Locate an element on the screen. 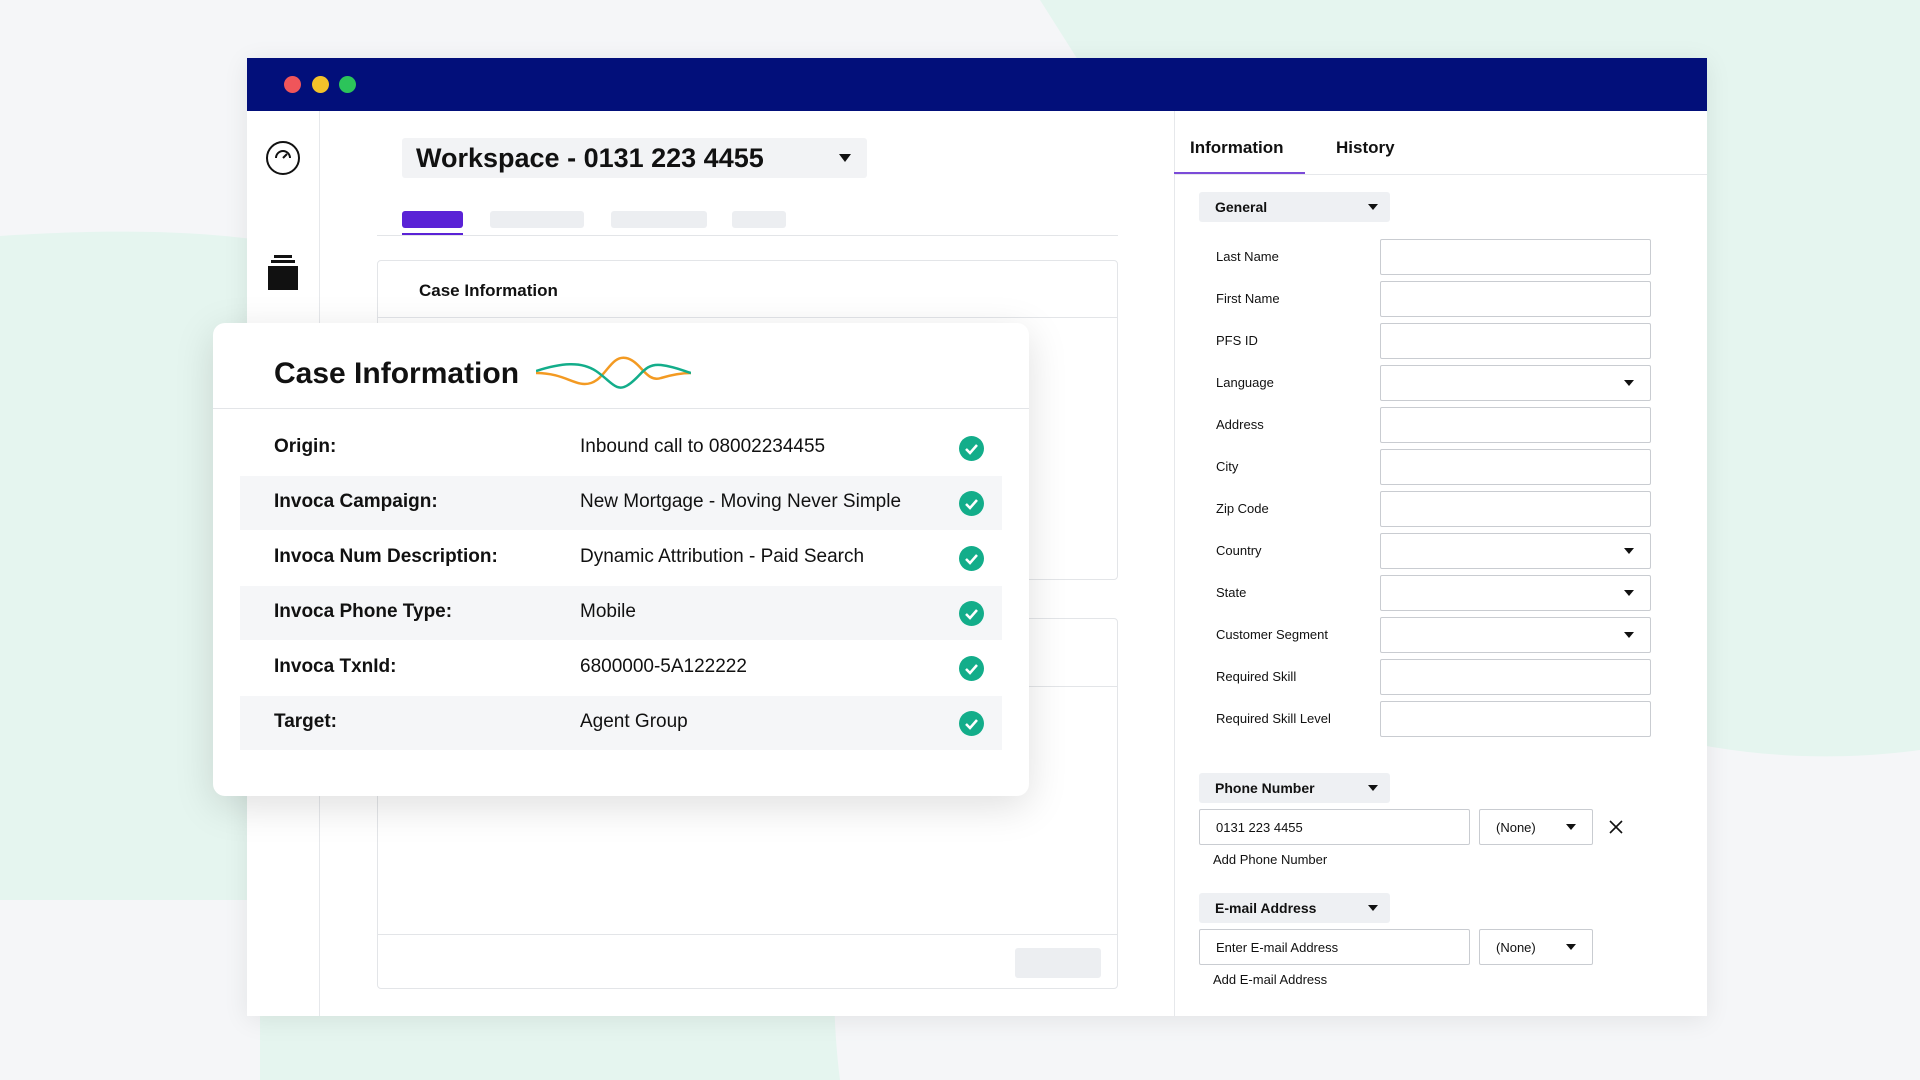 This screenshot has height=1080, width=1920. case-panel-title: Case Information is located at coordinates (488, 290).